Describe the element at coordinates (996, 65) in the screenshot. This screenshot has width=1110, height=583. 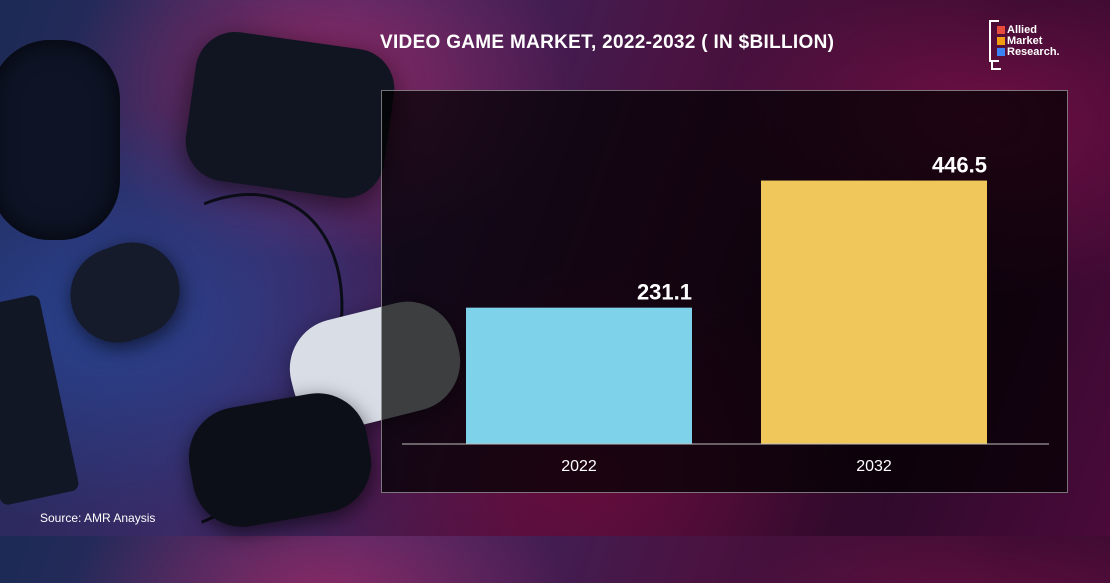
I see `logo-tail` at that location.